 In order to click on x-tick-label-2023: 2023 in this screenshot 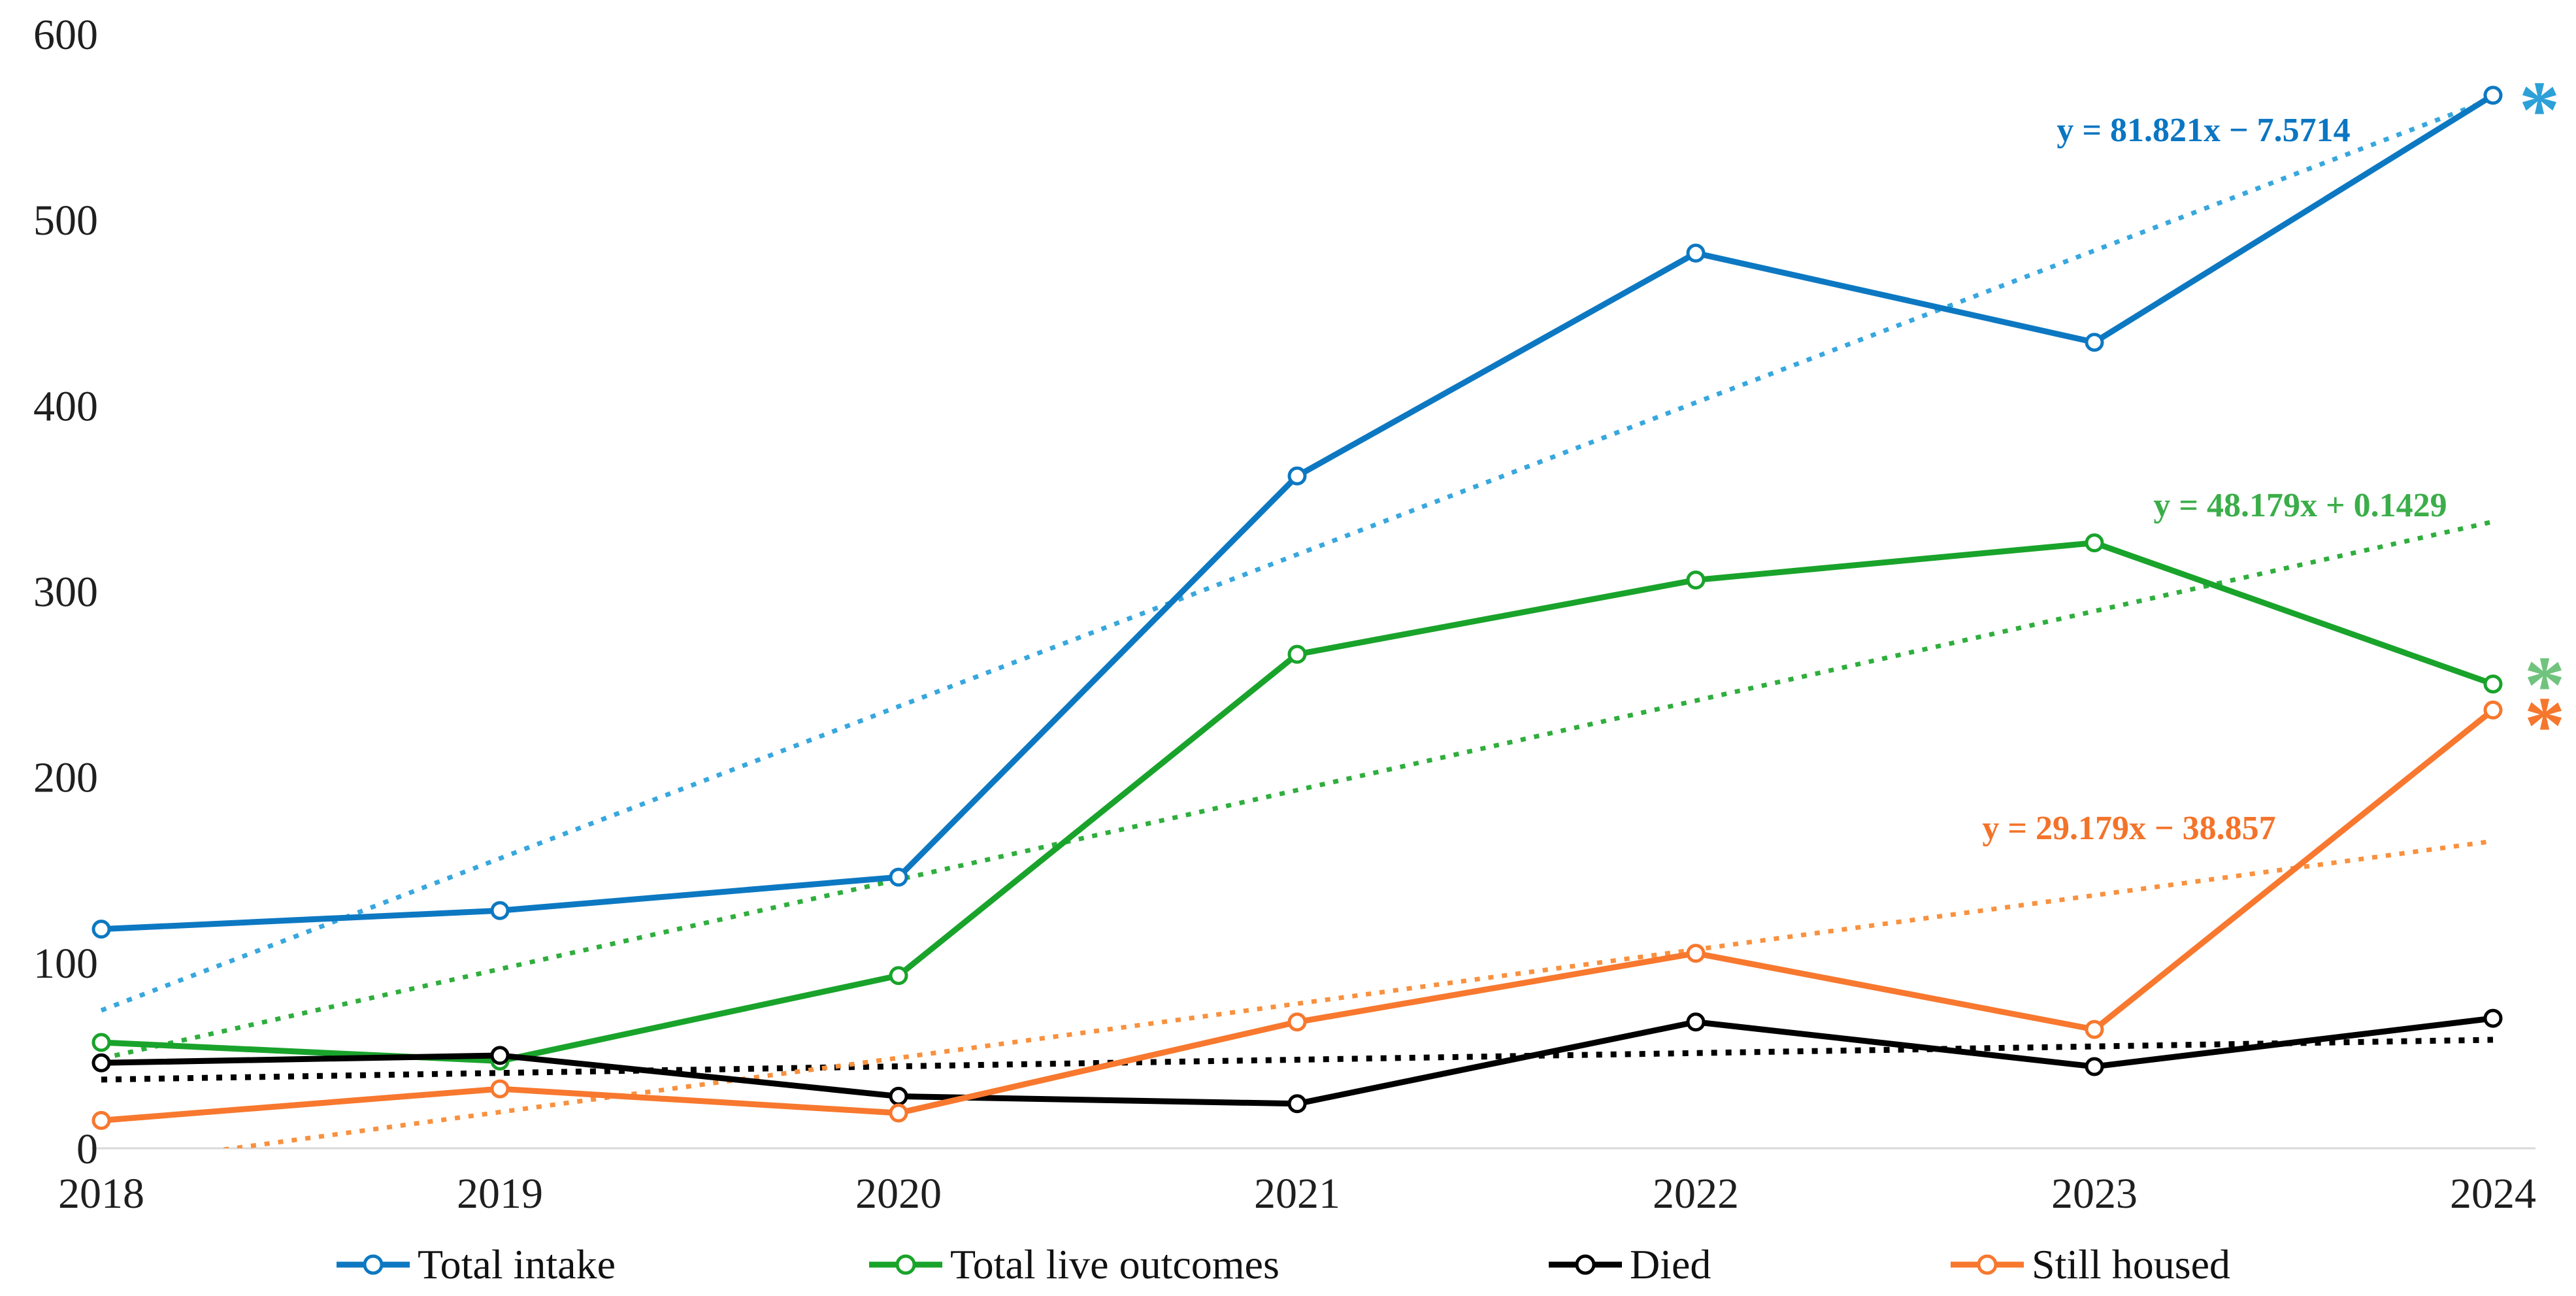, I will do `click(2094, 1194)`.